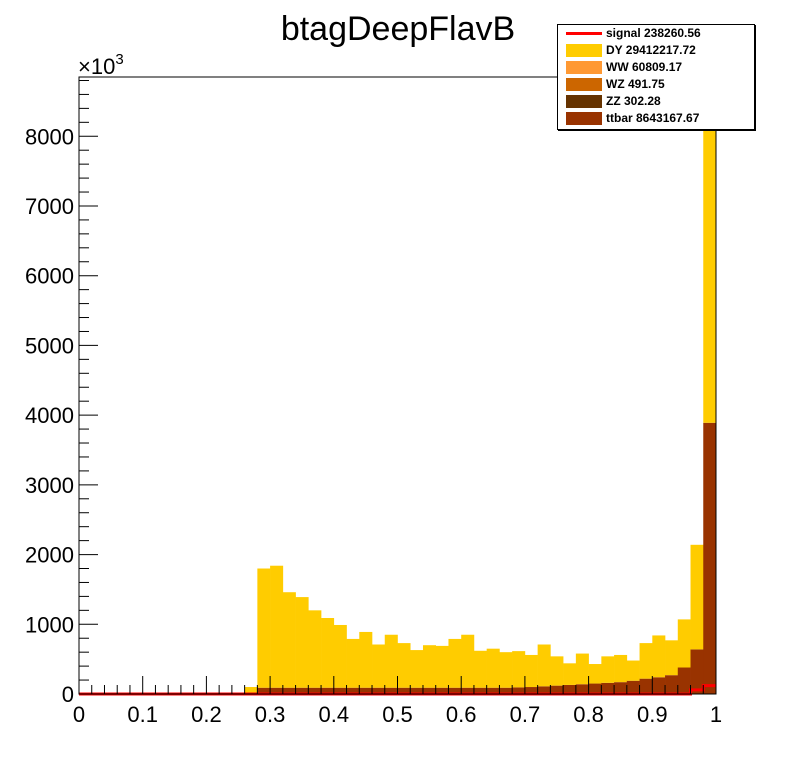  I want to click on x-axis: 0 0.1 0.2 0.3 0.4 0.5 0.6 0.7 0.8 0.9 1, so click(397, 701).